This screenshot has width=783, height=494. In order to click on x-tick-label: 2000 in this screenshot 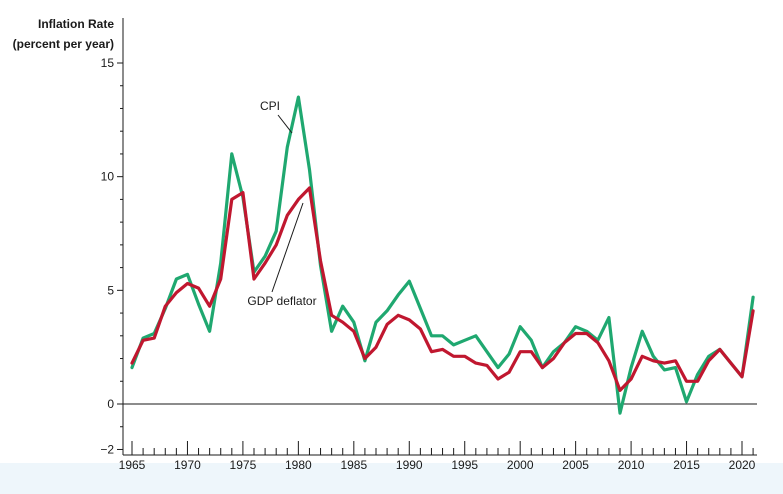, I will do `click(520, 465)`.